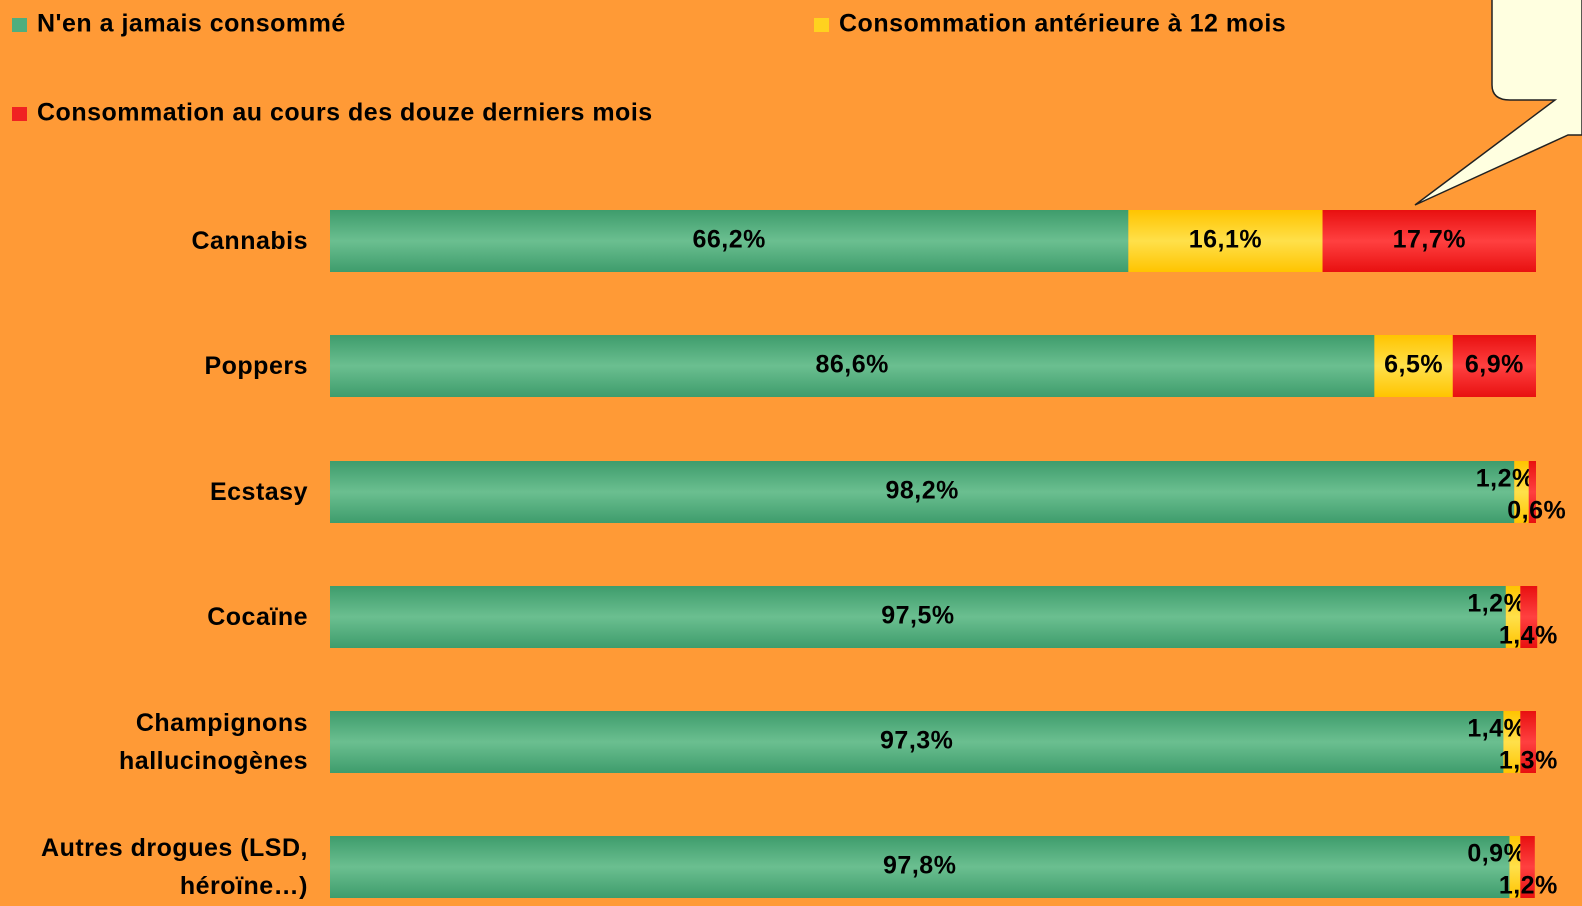 Image resolution: width=1582 pixels, height=906 pixels. I want to click on data-label: 66,2%, so click(728, 240).